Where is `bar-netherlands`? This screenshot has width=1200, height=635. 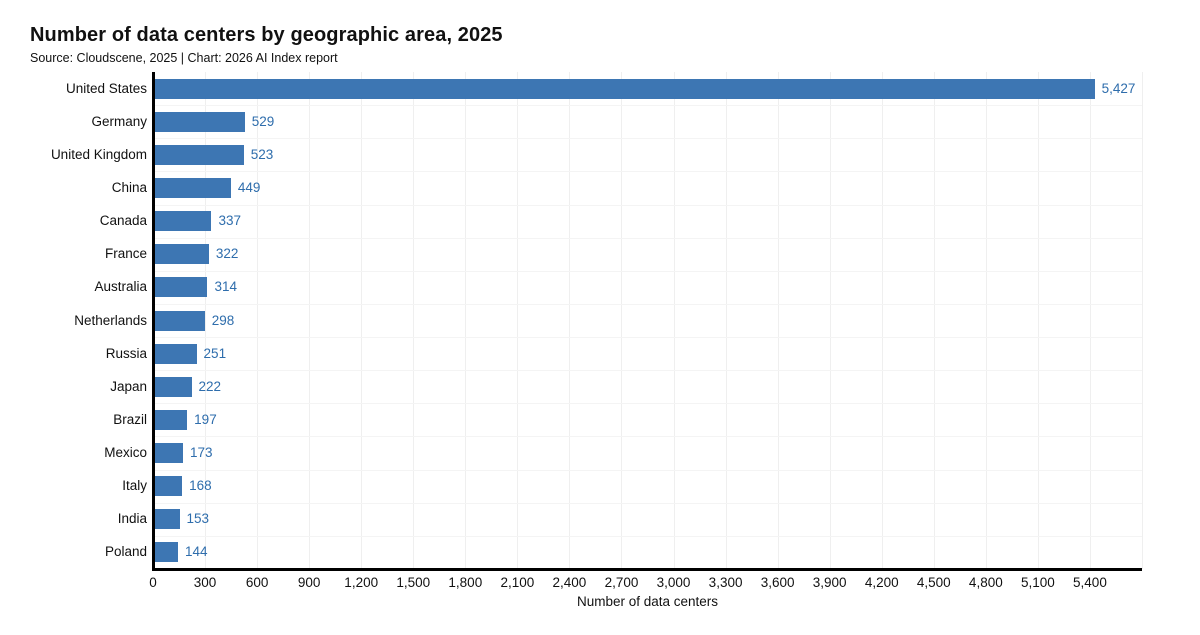 bar-netherlands is located at coordinates (179, 320).